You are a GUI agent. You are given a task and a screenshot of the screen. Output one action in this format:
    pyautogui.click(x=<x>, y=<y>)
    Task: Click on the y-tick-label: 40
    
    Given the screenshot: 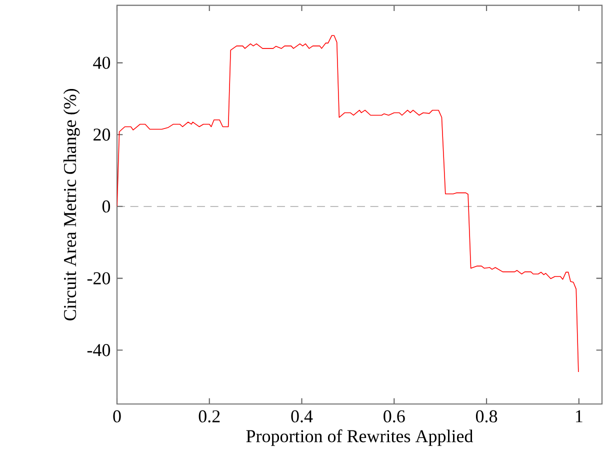 What is the action you would take?
    pyautogui.click(x=101, y=62)
    